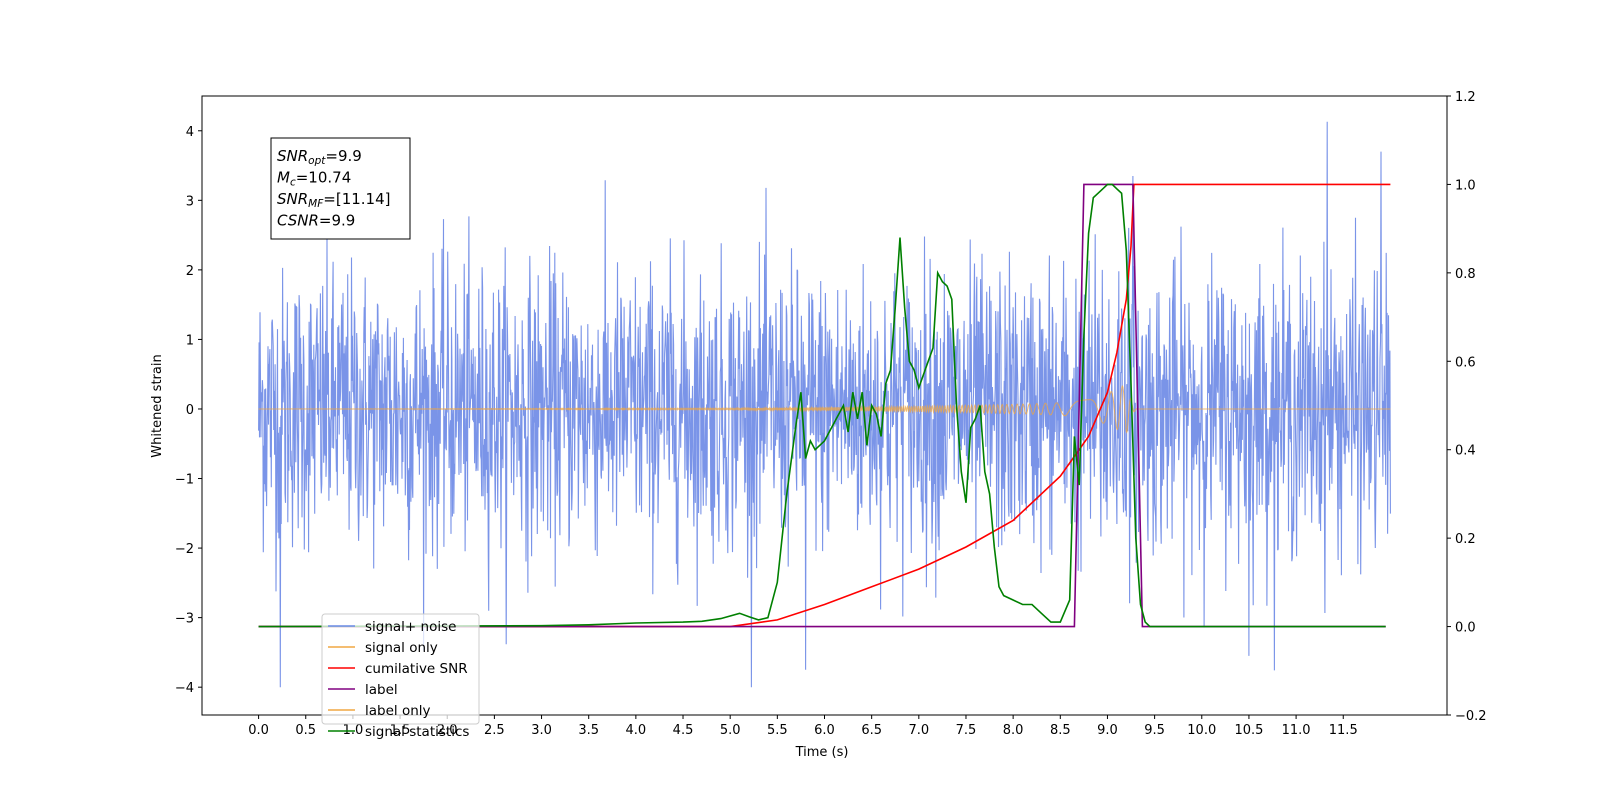 The image size is (1600, 800). What do you see at coordinates (190, 132) in the screenshot?
I see `y-tick-label: 4` at bounding box center [190, 132].